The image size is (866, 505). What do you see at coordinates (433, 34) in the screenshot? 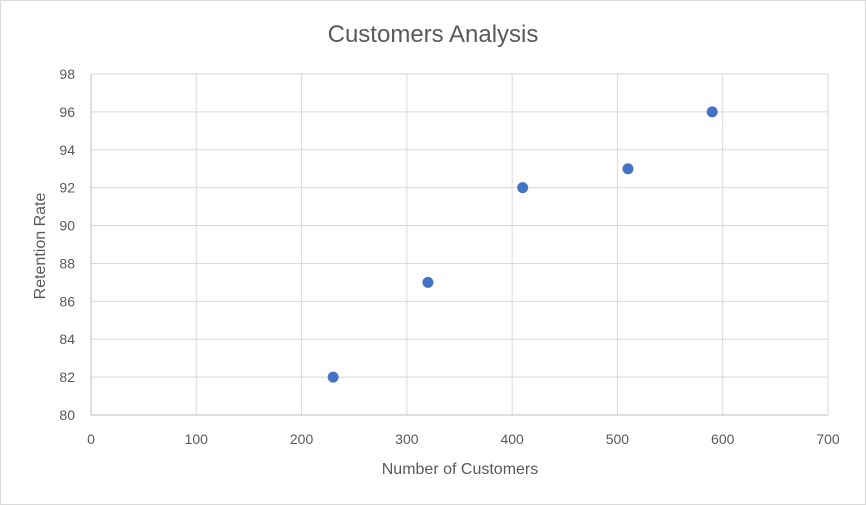
I see `chart-title: Customers Analysis` at bounding box center [433, 34].